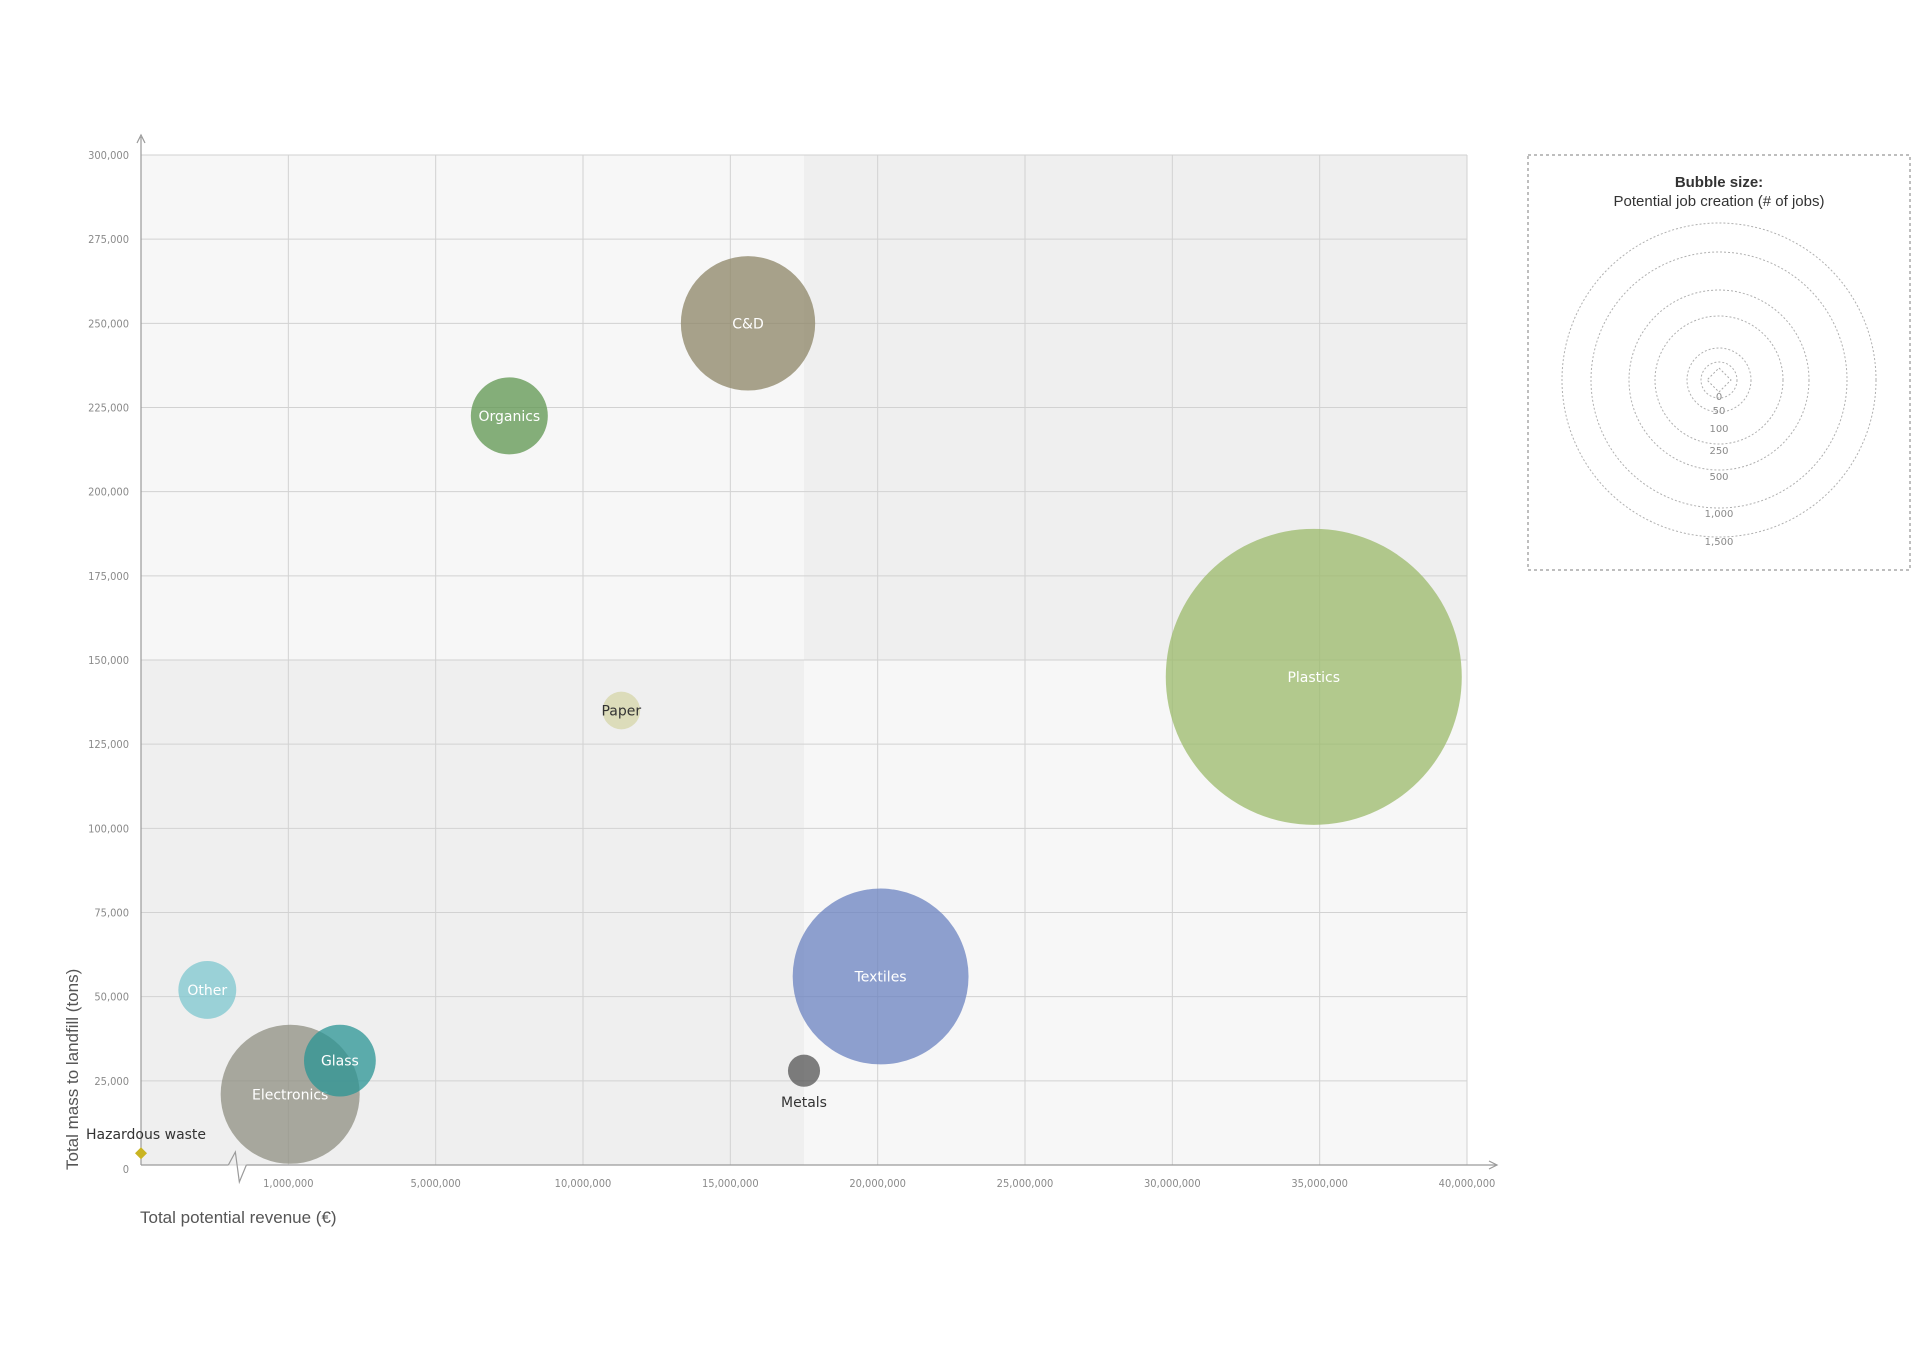 The image size is (1920, 1358). What do you see at coordinates (111, 913) in the screenshot?
I see `y-tick-label: 75,000` at bounding box center [111, 913].